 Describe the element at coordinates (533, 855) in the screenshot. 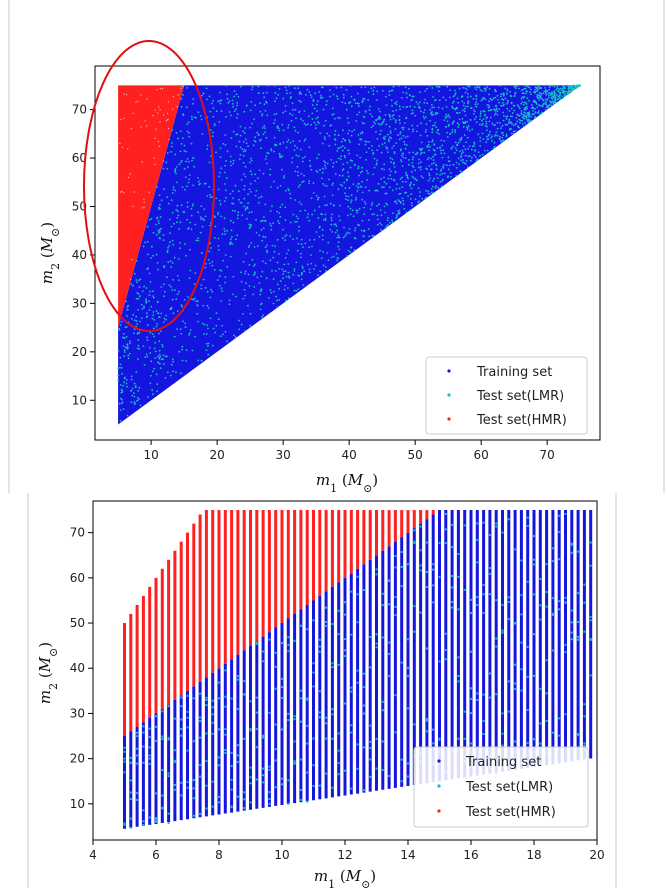

I see `x-tick-label: 18` at that location.